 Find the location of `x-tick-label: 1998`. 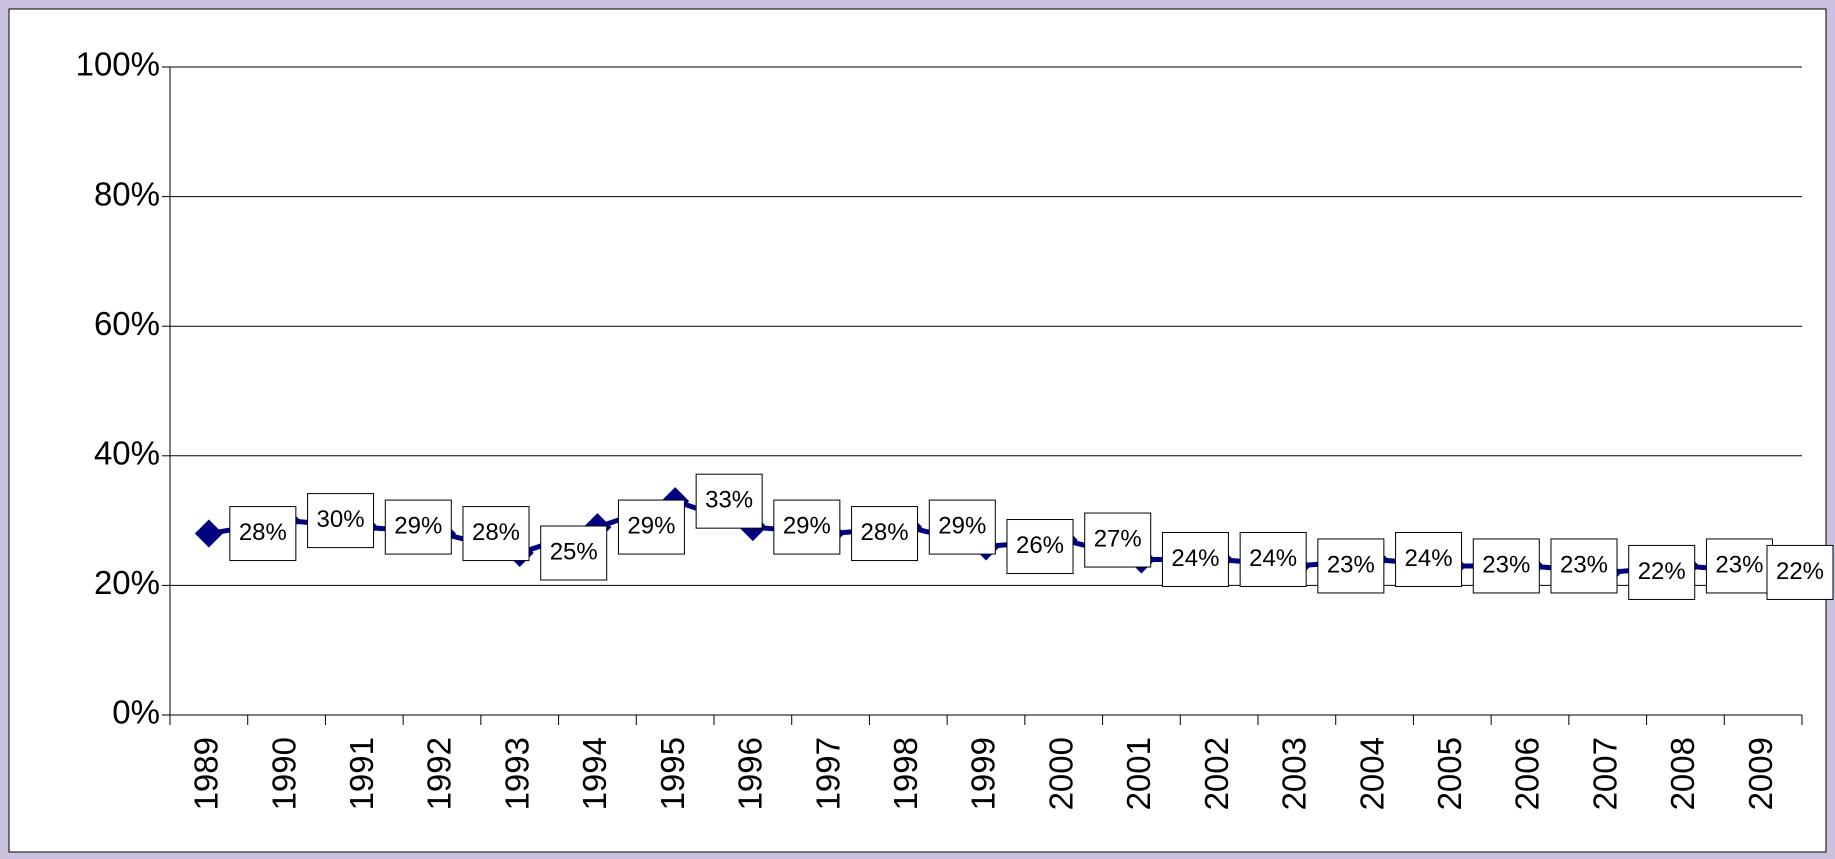

x-tick-label: 1998 is located at coordinates (905, 773).